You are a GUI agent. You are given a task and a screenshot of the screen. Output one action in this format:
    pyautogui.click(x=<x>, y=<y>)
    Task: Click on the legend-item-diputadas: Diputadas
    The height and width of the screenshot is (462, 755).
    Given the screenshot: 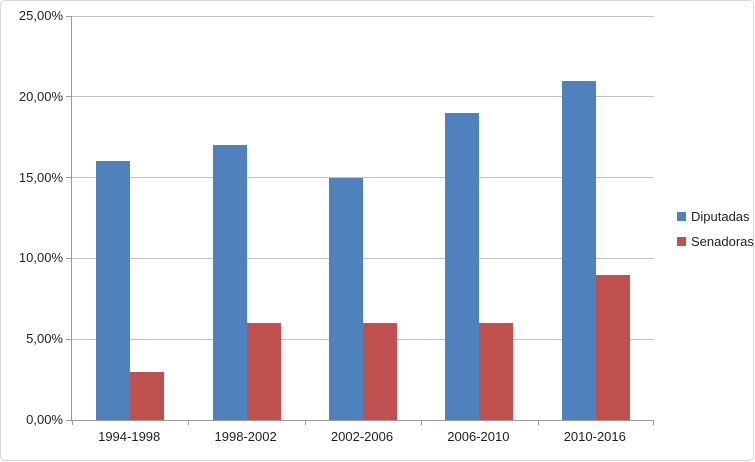 What is the action you would take?
    pyautogui.click(x=715, y=216)
    